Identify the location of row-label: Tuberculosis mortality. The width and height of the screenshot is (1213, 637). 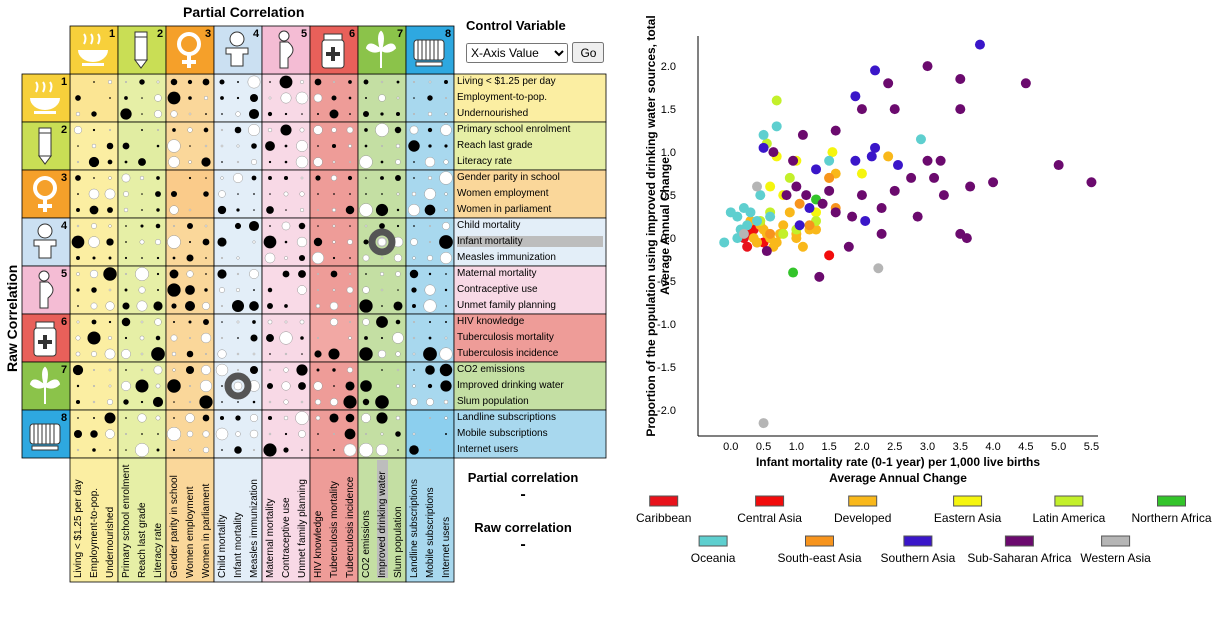
(505, 337).